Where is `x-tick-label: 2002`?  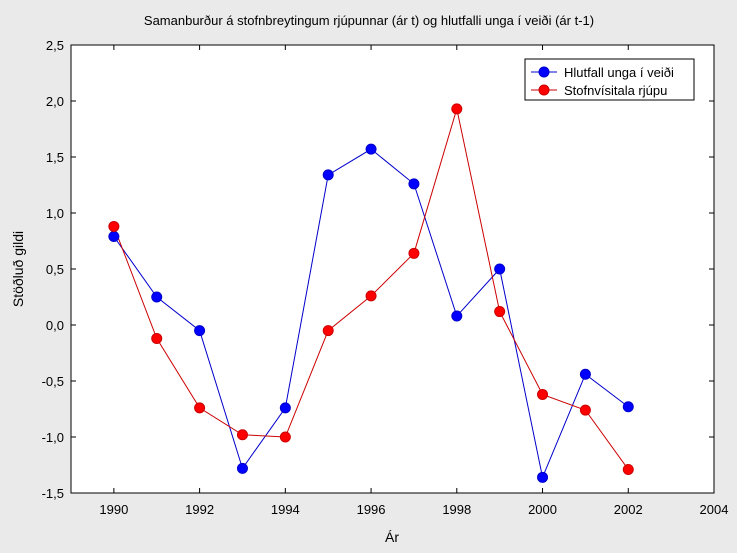
x-tick-label: 2002 is located at coordinates (628, 509).